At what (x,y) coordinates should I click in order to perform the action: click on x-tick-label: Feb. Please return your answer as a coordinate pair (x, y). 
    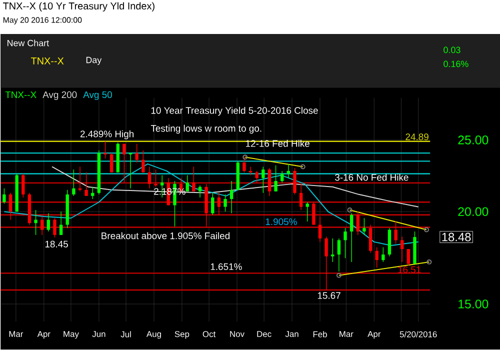
    Looking at the image, I should click on (320, 334).